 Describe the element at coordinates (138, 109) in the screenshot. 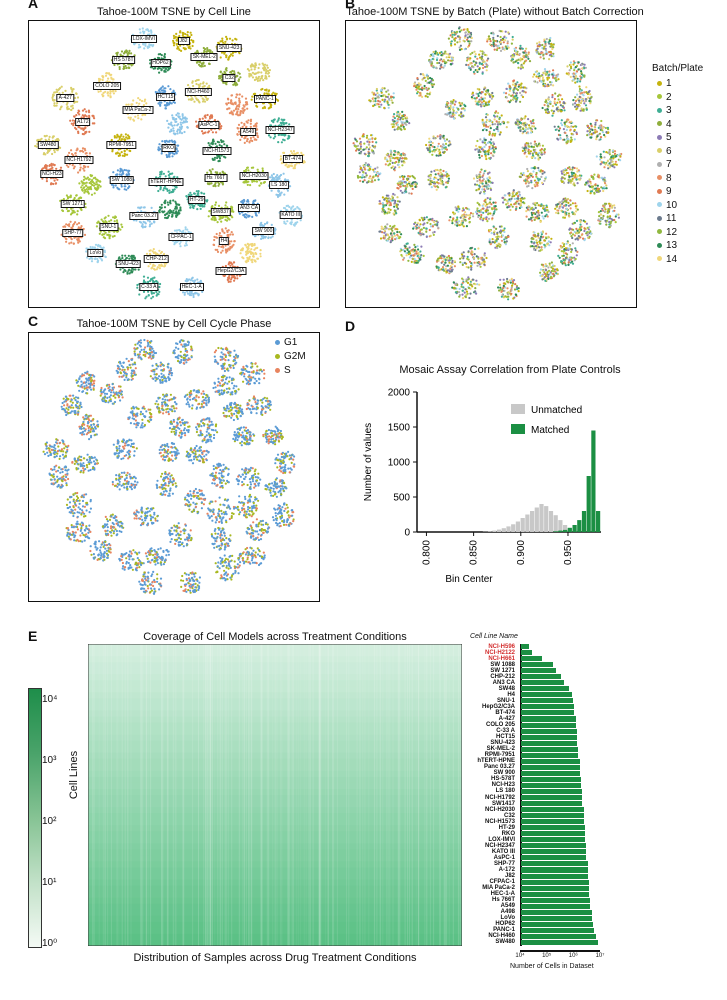

I see `cell-line-label: MIA PaCa-2` at that location.